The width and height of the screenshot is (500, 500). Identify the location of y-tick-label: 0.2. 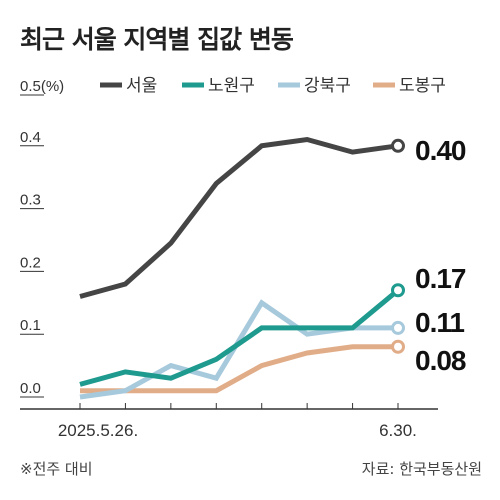
(30, 262).